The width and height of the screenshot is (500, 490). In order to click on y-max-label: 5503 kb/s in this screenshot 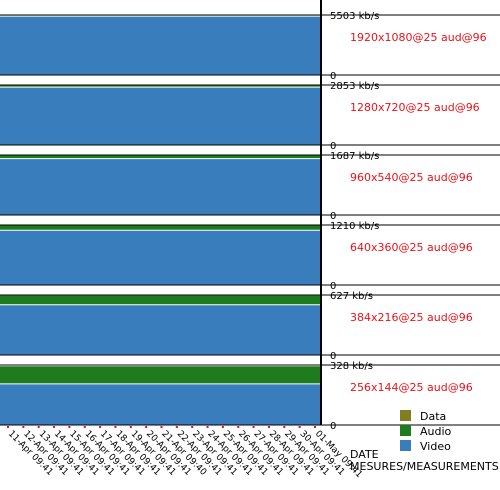, I will do `click(354, 16)`.